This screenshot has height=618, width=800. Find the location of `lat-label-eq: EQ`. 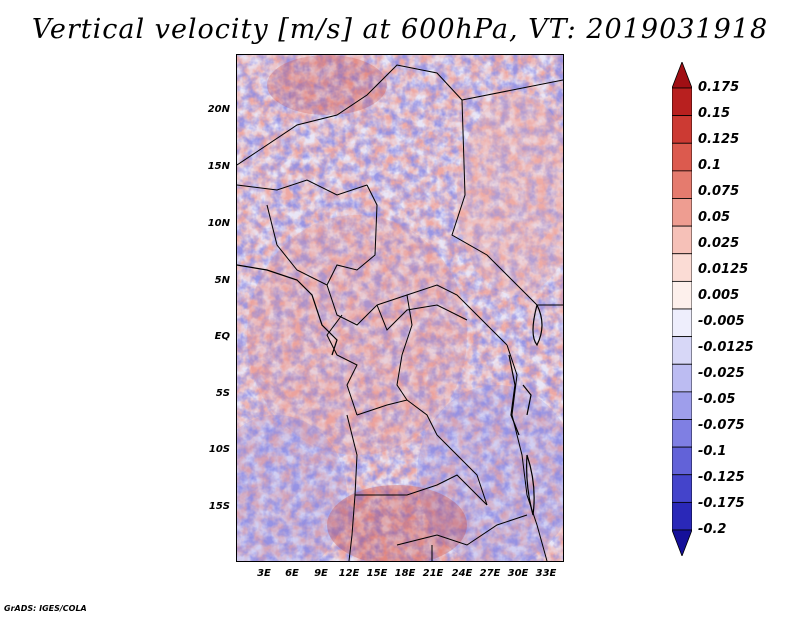

lat-label-eq: EQ is located at coordinates (222, 336).